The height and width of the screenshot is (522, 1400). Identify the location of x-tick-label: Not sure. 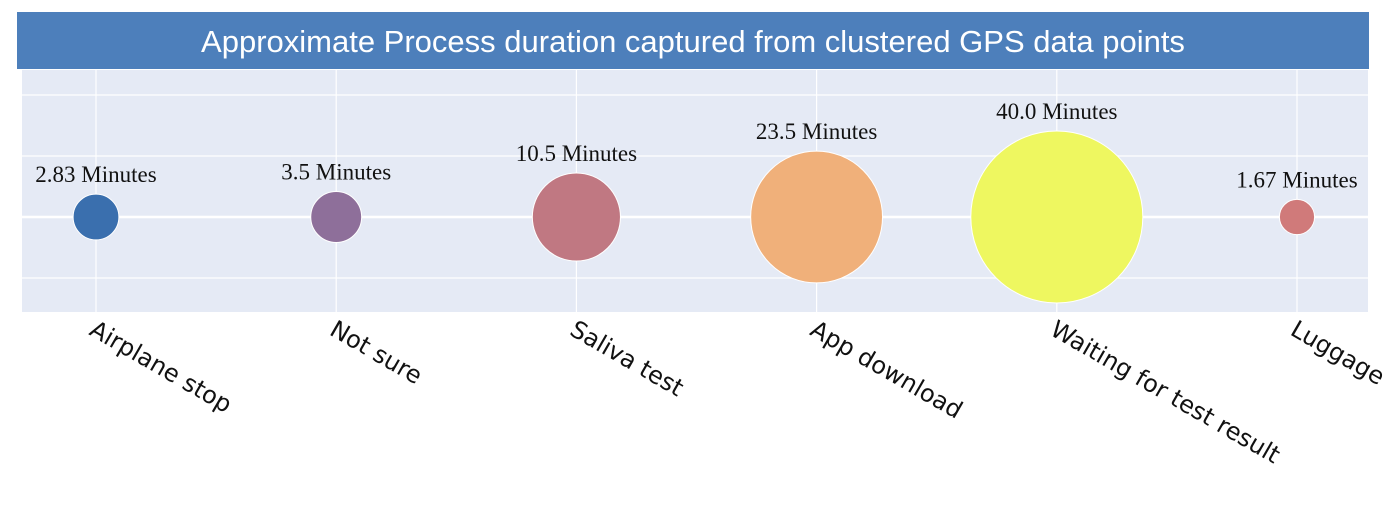
(376, 352).